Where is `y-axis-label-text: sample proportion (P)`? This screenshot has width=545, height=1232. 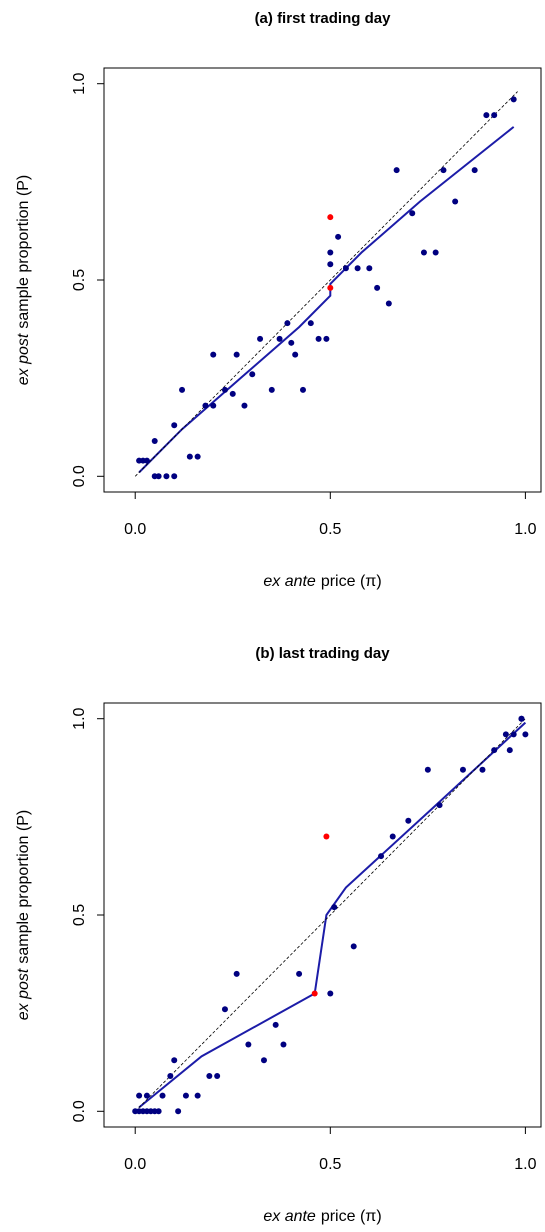
y-axis-label-text: sample proportion (P) is located at coordinates (23, 887).